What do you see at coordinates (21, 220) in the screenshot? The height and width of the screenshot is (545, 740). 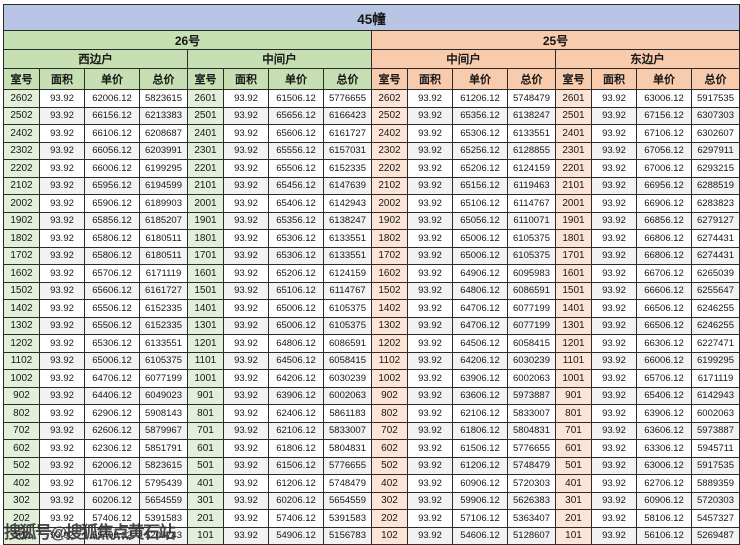 I see `room-cell: 1902` at bounding box center [21, 220].